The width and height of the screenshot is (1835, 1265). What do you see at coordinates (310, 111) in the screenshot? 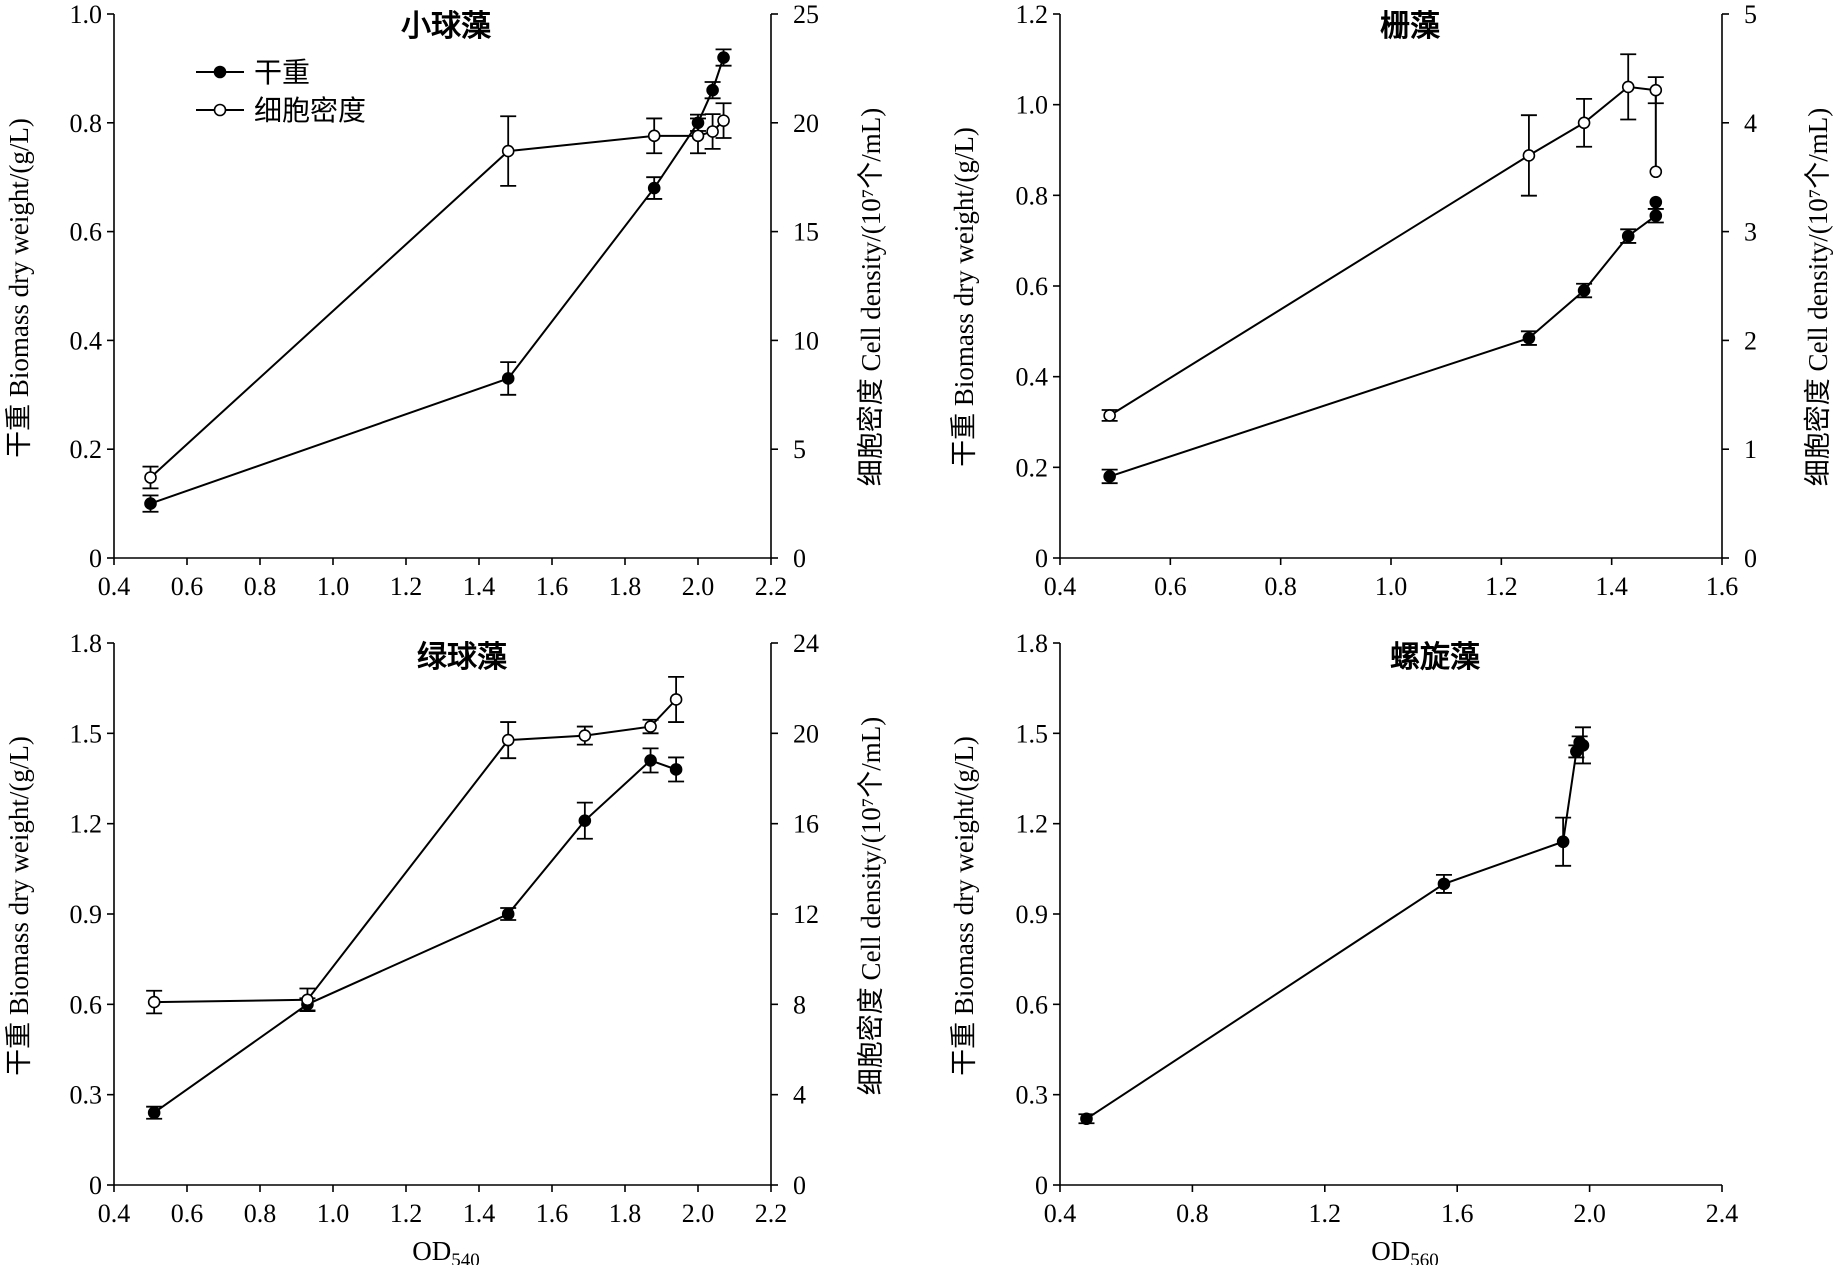
I see `legend-label-cell-density: 细胞密度` at bounding box center [310, 111].